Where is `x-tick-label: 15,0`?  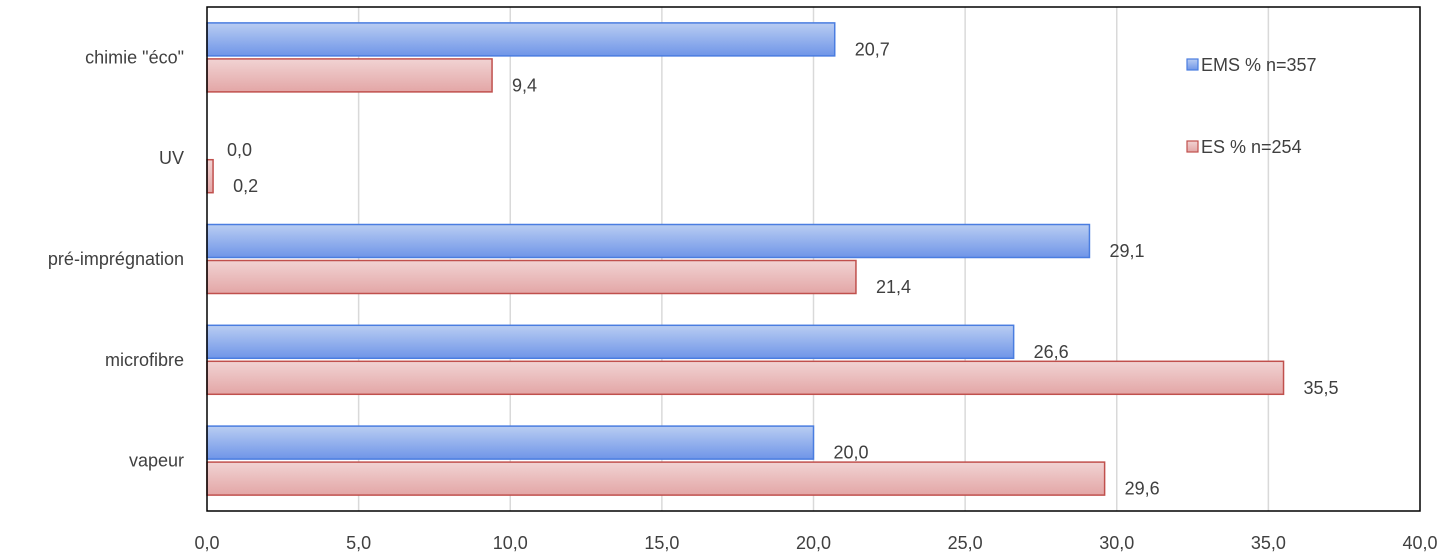 x-tick-label: 15,0 is located at coordinates (661, 543).